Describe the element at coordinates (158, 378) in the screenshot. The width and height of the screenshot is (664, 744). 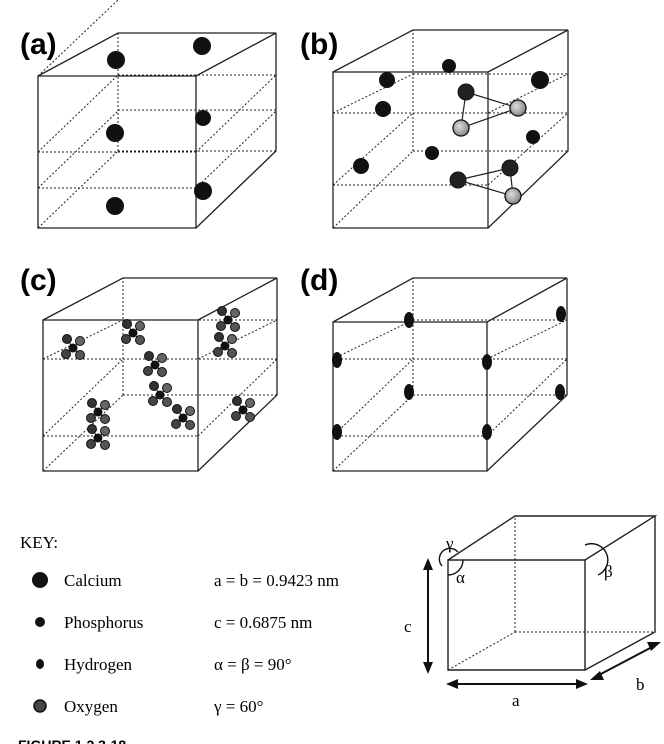
I see `panel-c-phosphate-groups` at that location.